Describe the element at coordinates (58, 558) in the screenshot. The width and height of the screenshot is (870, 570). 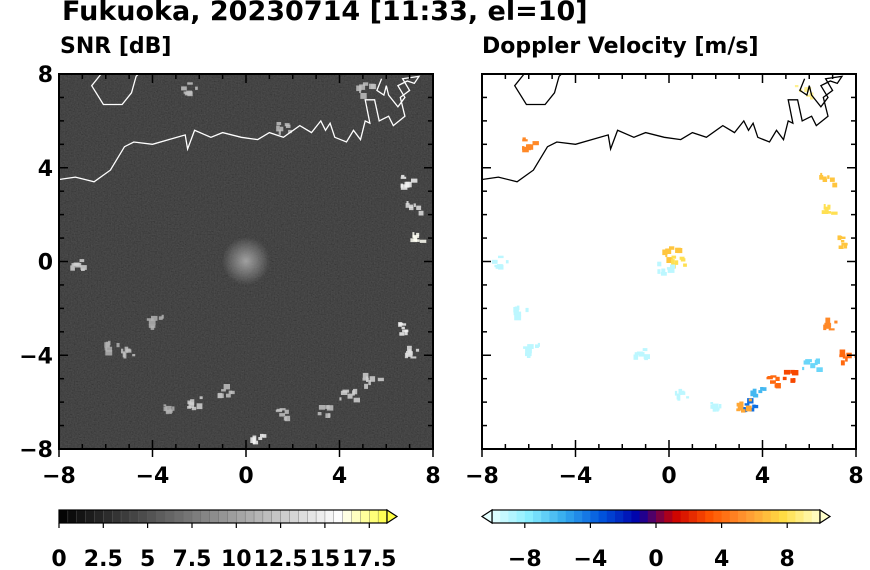
I see `snr-colorbar-label: 0` at that location.